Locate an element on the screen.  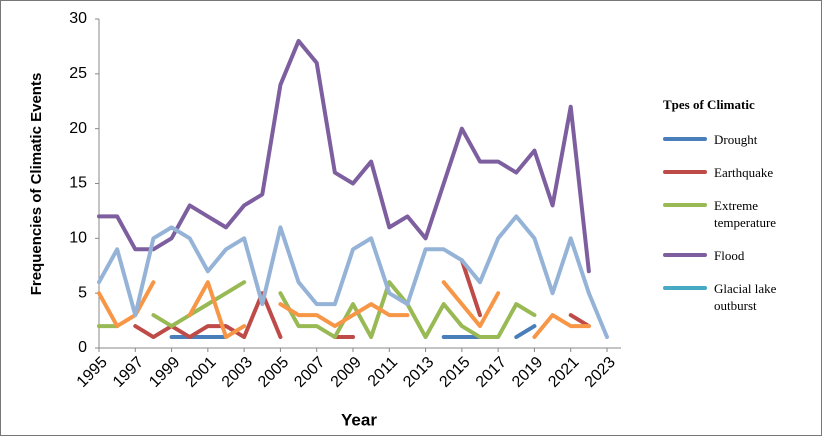
x-tick-label: 2001 is located at coordinates (200, 372).